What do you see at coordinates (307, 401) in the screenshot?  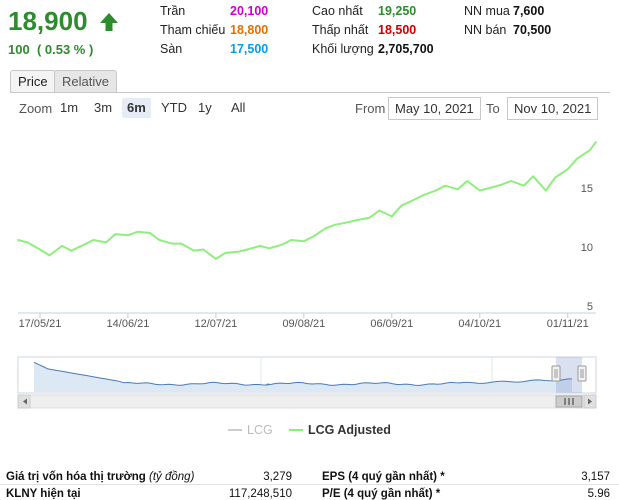 I see `scrollbar-track` at bounding box center [307, 401].